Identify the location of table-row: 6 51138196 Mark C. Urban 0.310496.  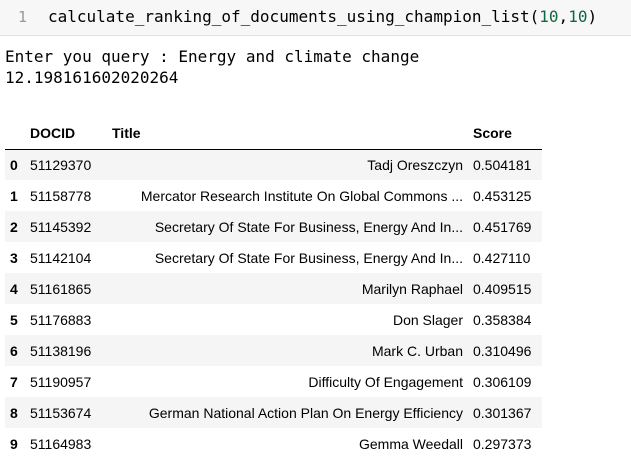
(273, 350).